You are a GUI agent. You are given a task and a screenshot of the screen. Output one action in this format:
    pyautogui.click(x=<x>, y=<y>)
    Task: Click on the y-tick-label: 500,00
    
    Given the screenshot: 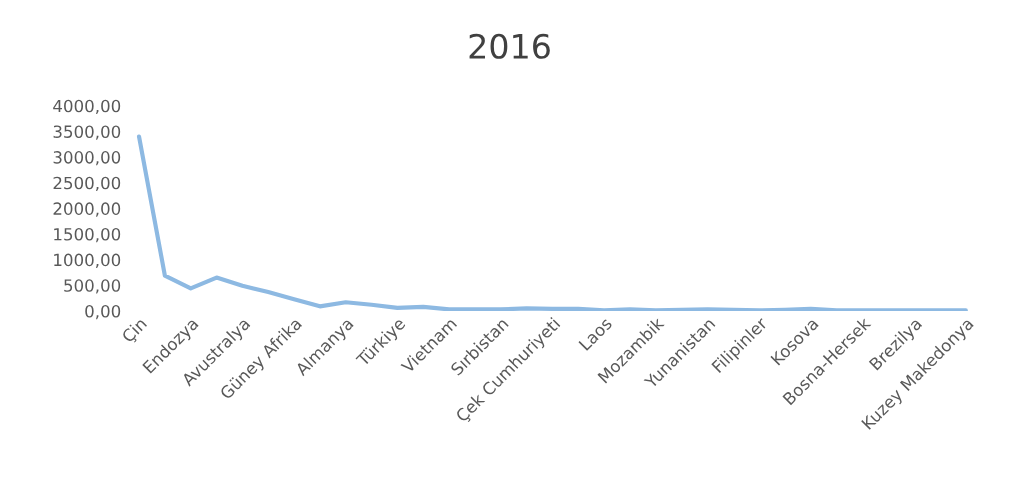 What is the action you would take?
    pyautogui.click(x=92, y=286)
    